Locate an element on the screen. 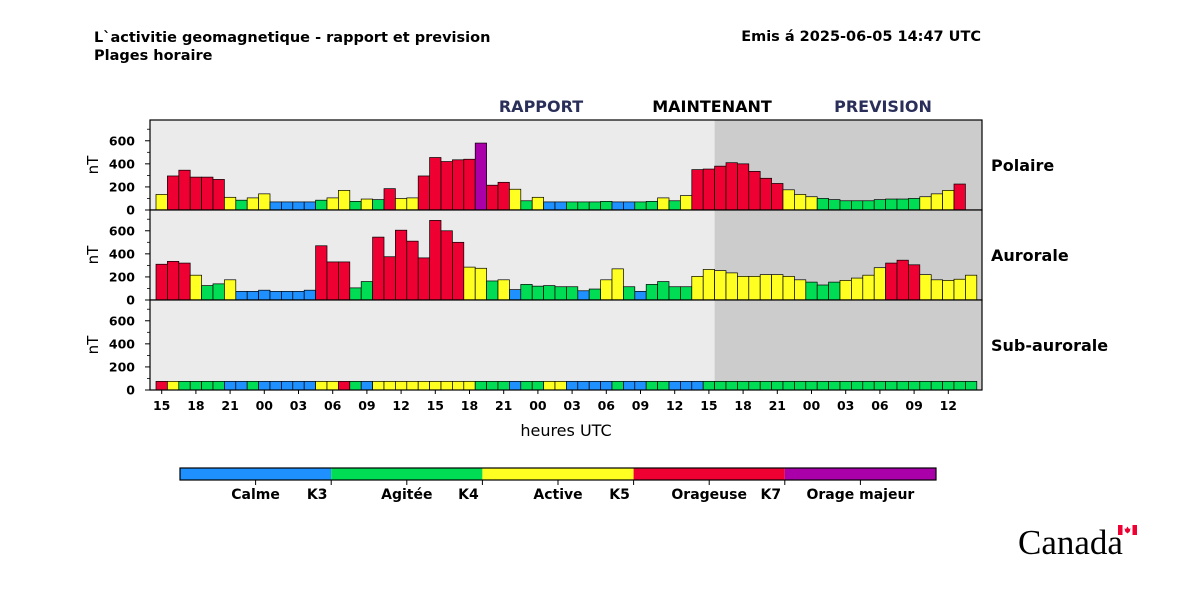  legend-threshold-label: K4 is located at coordinates (468, 495).